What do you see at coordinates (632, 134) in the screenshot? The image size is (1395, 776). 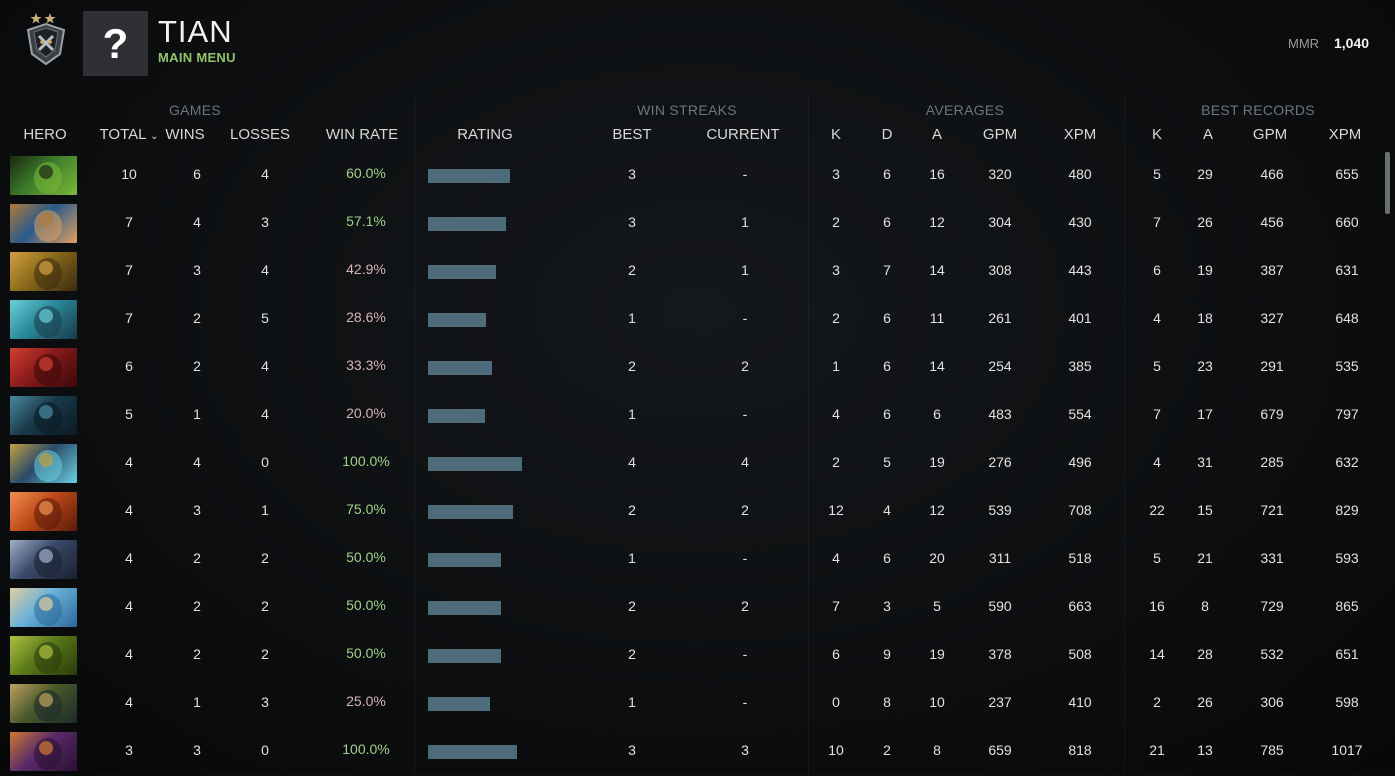 I see `col-best-streak: BEST` at bounding box center [632, 134].